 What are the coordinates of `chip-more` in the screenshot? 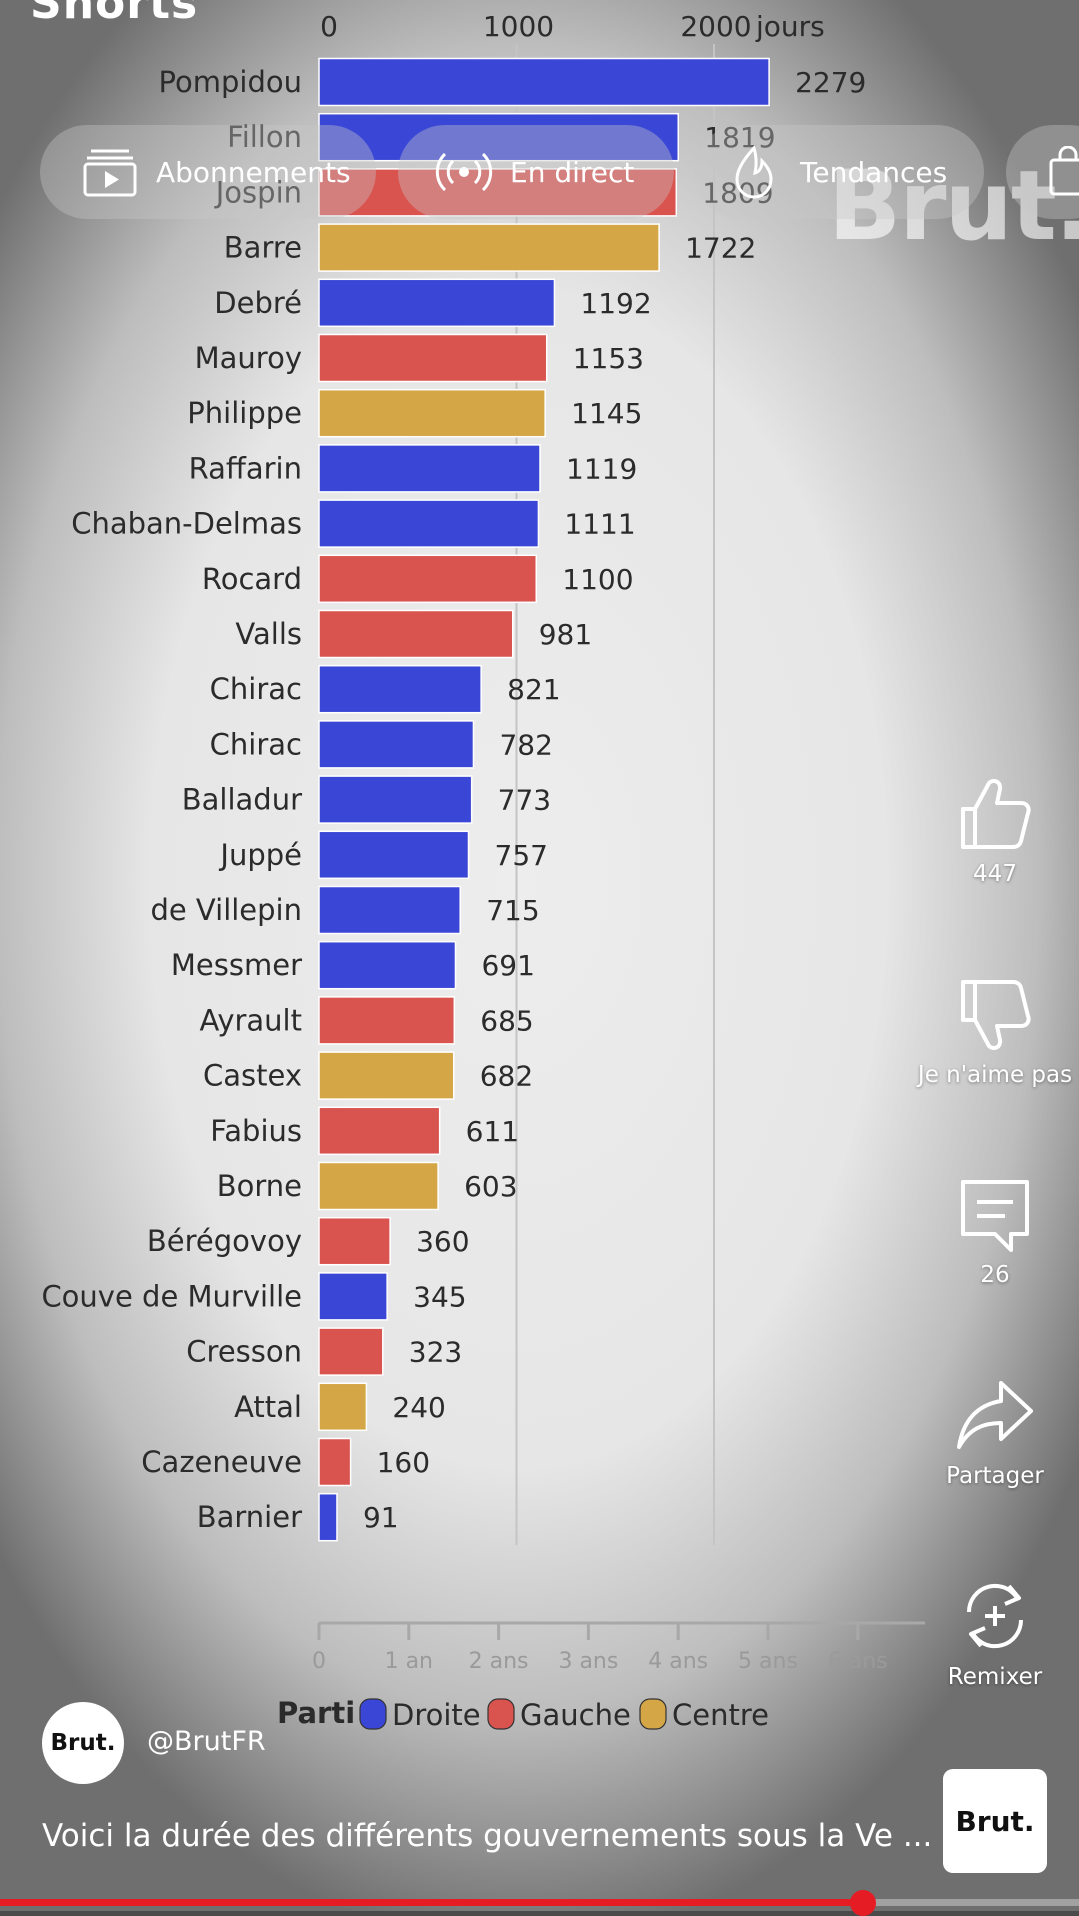 It's located at (1042, 172).